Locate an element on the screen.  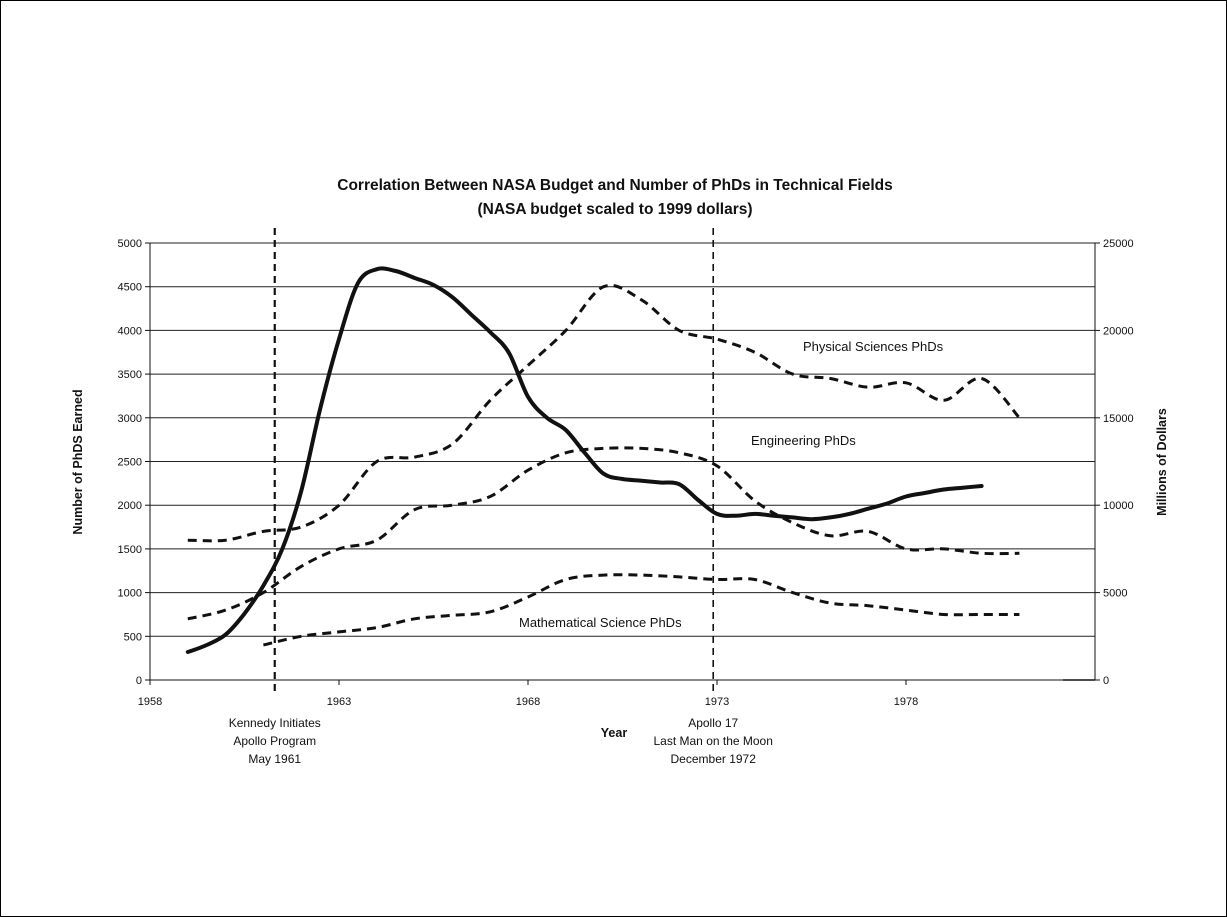
physical-sciences-label: Physical Sciences PhDs is located at coordinates (873, 346).